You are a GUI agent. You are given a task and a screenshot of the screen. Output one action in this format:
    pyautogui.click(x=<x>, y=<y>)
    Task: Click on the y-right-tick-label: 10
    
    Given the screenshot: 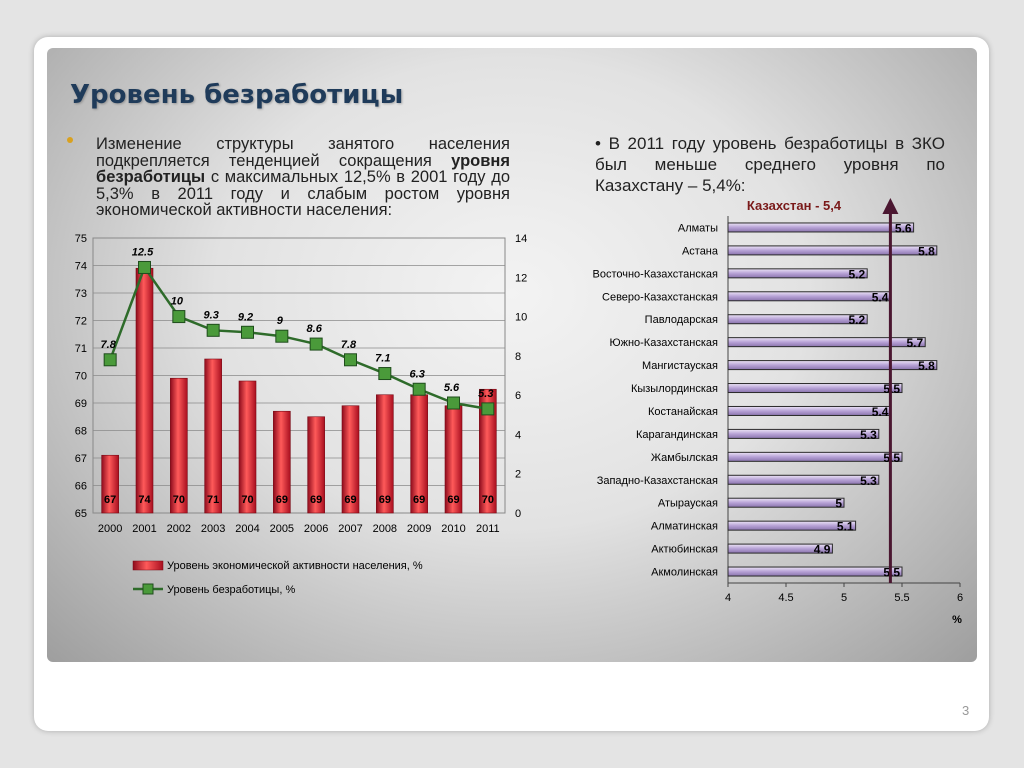 What is the action you would take?
    pyautogui.click(x=521, y=318)
    